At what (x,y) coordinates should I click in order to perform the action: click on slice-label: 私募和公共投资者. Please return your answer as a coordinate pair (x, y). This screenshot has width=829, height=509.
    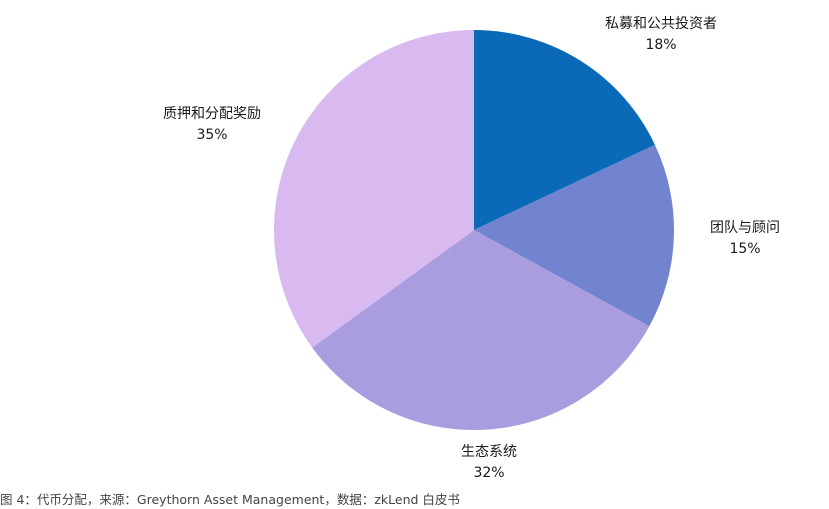
    Looking at the image, I should click on (661, 24).